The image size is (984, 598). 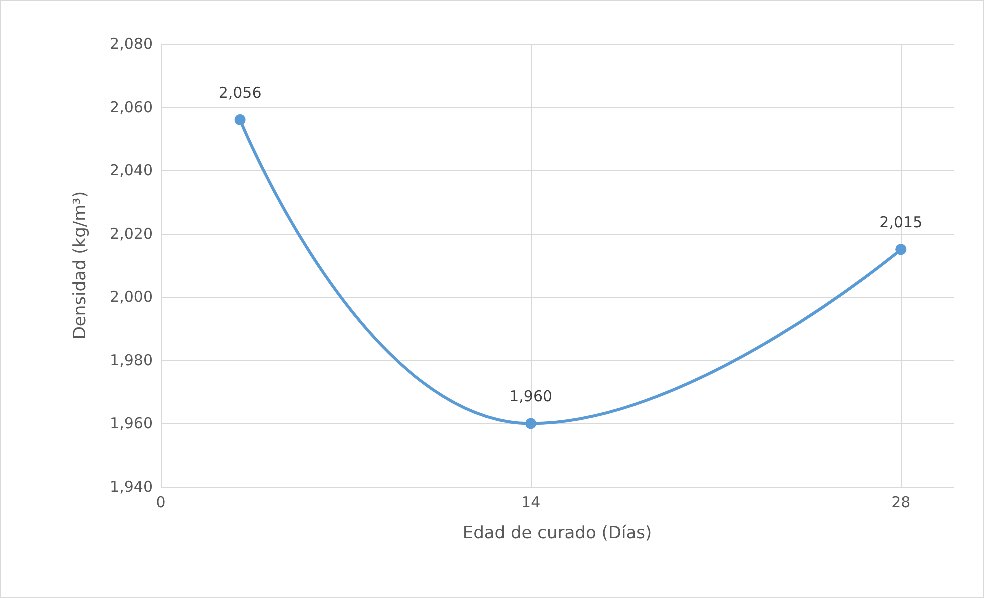 I want to click on y-tick-label: 2,000, so click(x=131, y=297).